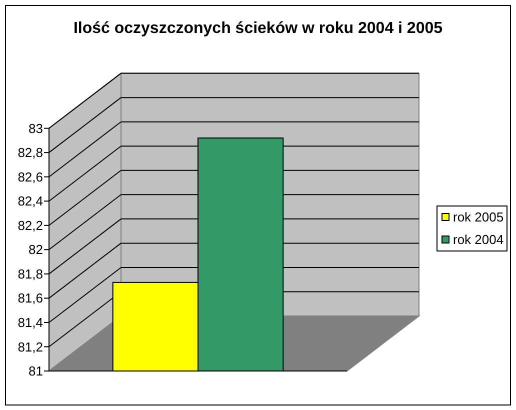 This screenshot has width=516, height=410. Describe the element at coordinates (258, 28) in the screenshot. I see `chart-title: Ilość oczyszczonych ścieków w roku 2004 i 2005` at that location.